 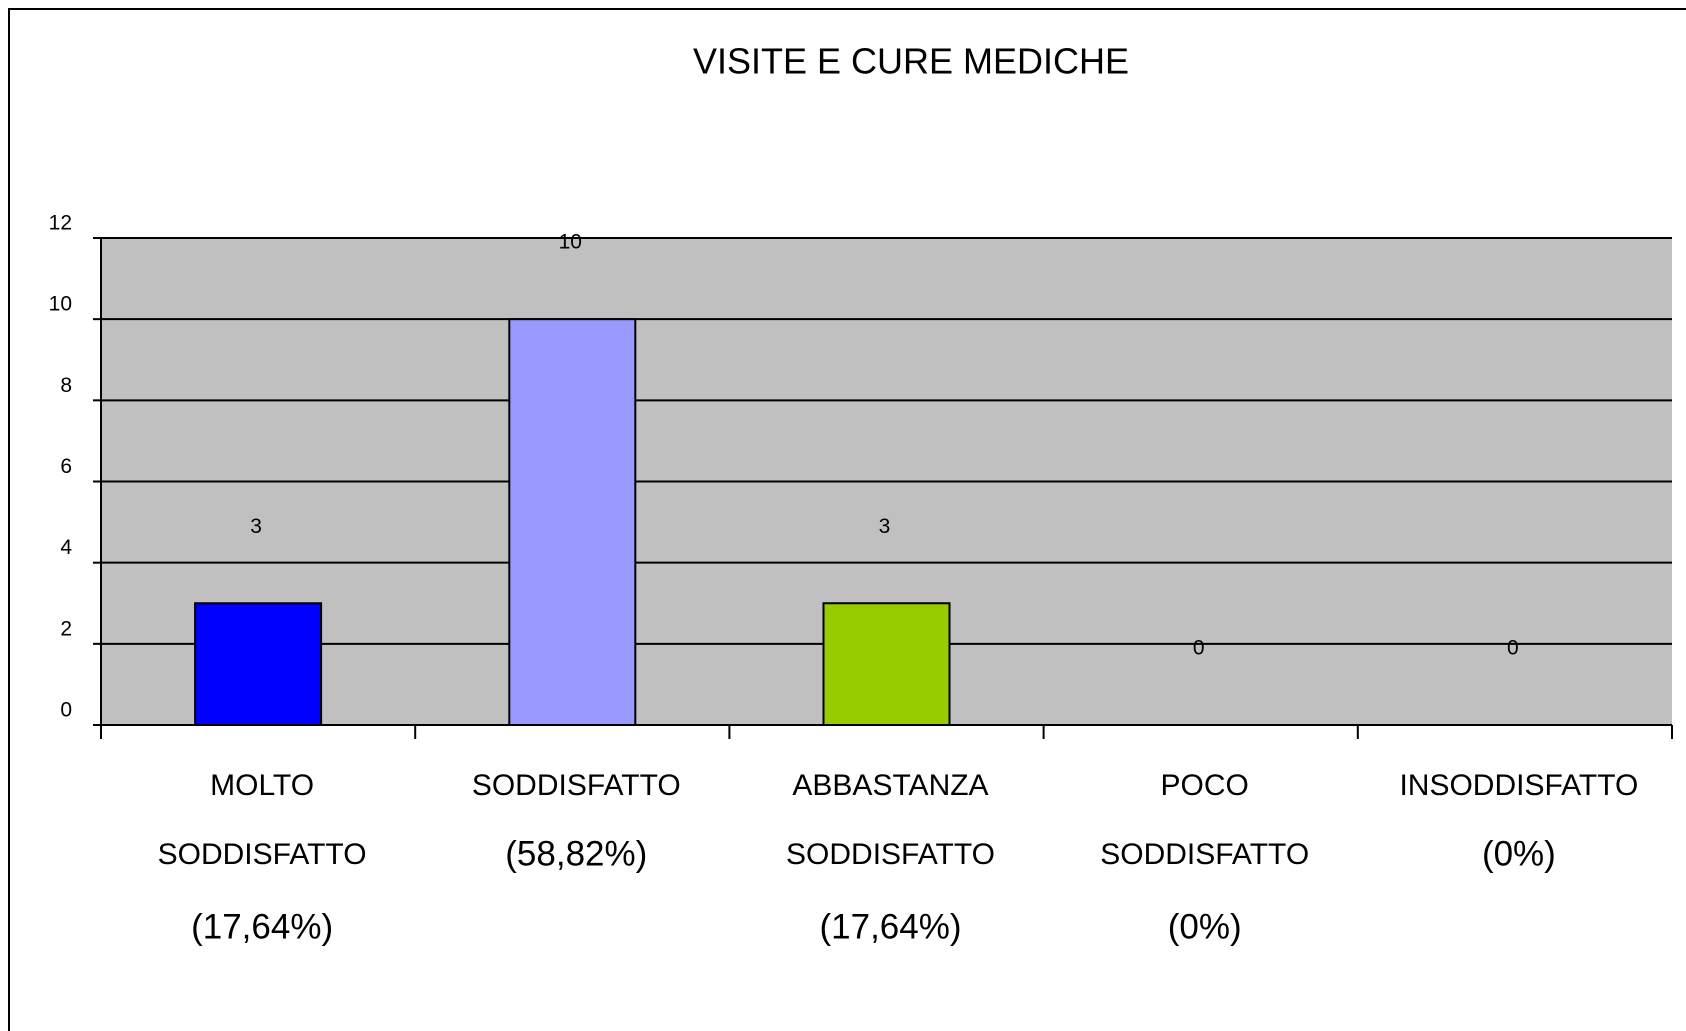 I want to click on x-tick-label: MOLTO, so click(x=262, y=785).